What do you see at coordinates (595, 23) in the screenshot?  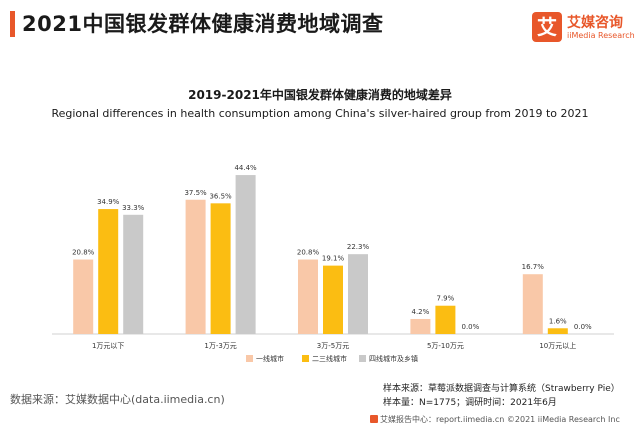 I see `logo-name-cn: 艾媒咨询` at bounding box center [595, 23].